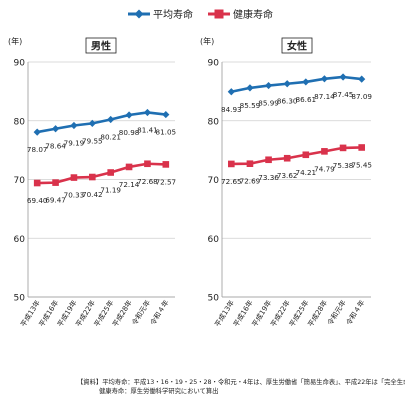  Describe the element at coordinates (147, 181) in the screenshot. I see `data-label: 72.68` at that location.